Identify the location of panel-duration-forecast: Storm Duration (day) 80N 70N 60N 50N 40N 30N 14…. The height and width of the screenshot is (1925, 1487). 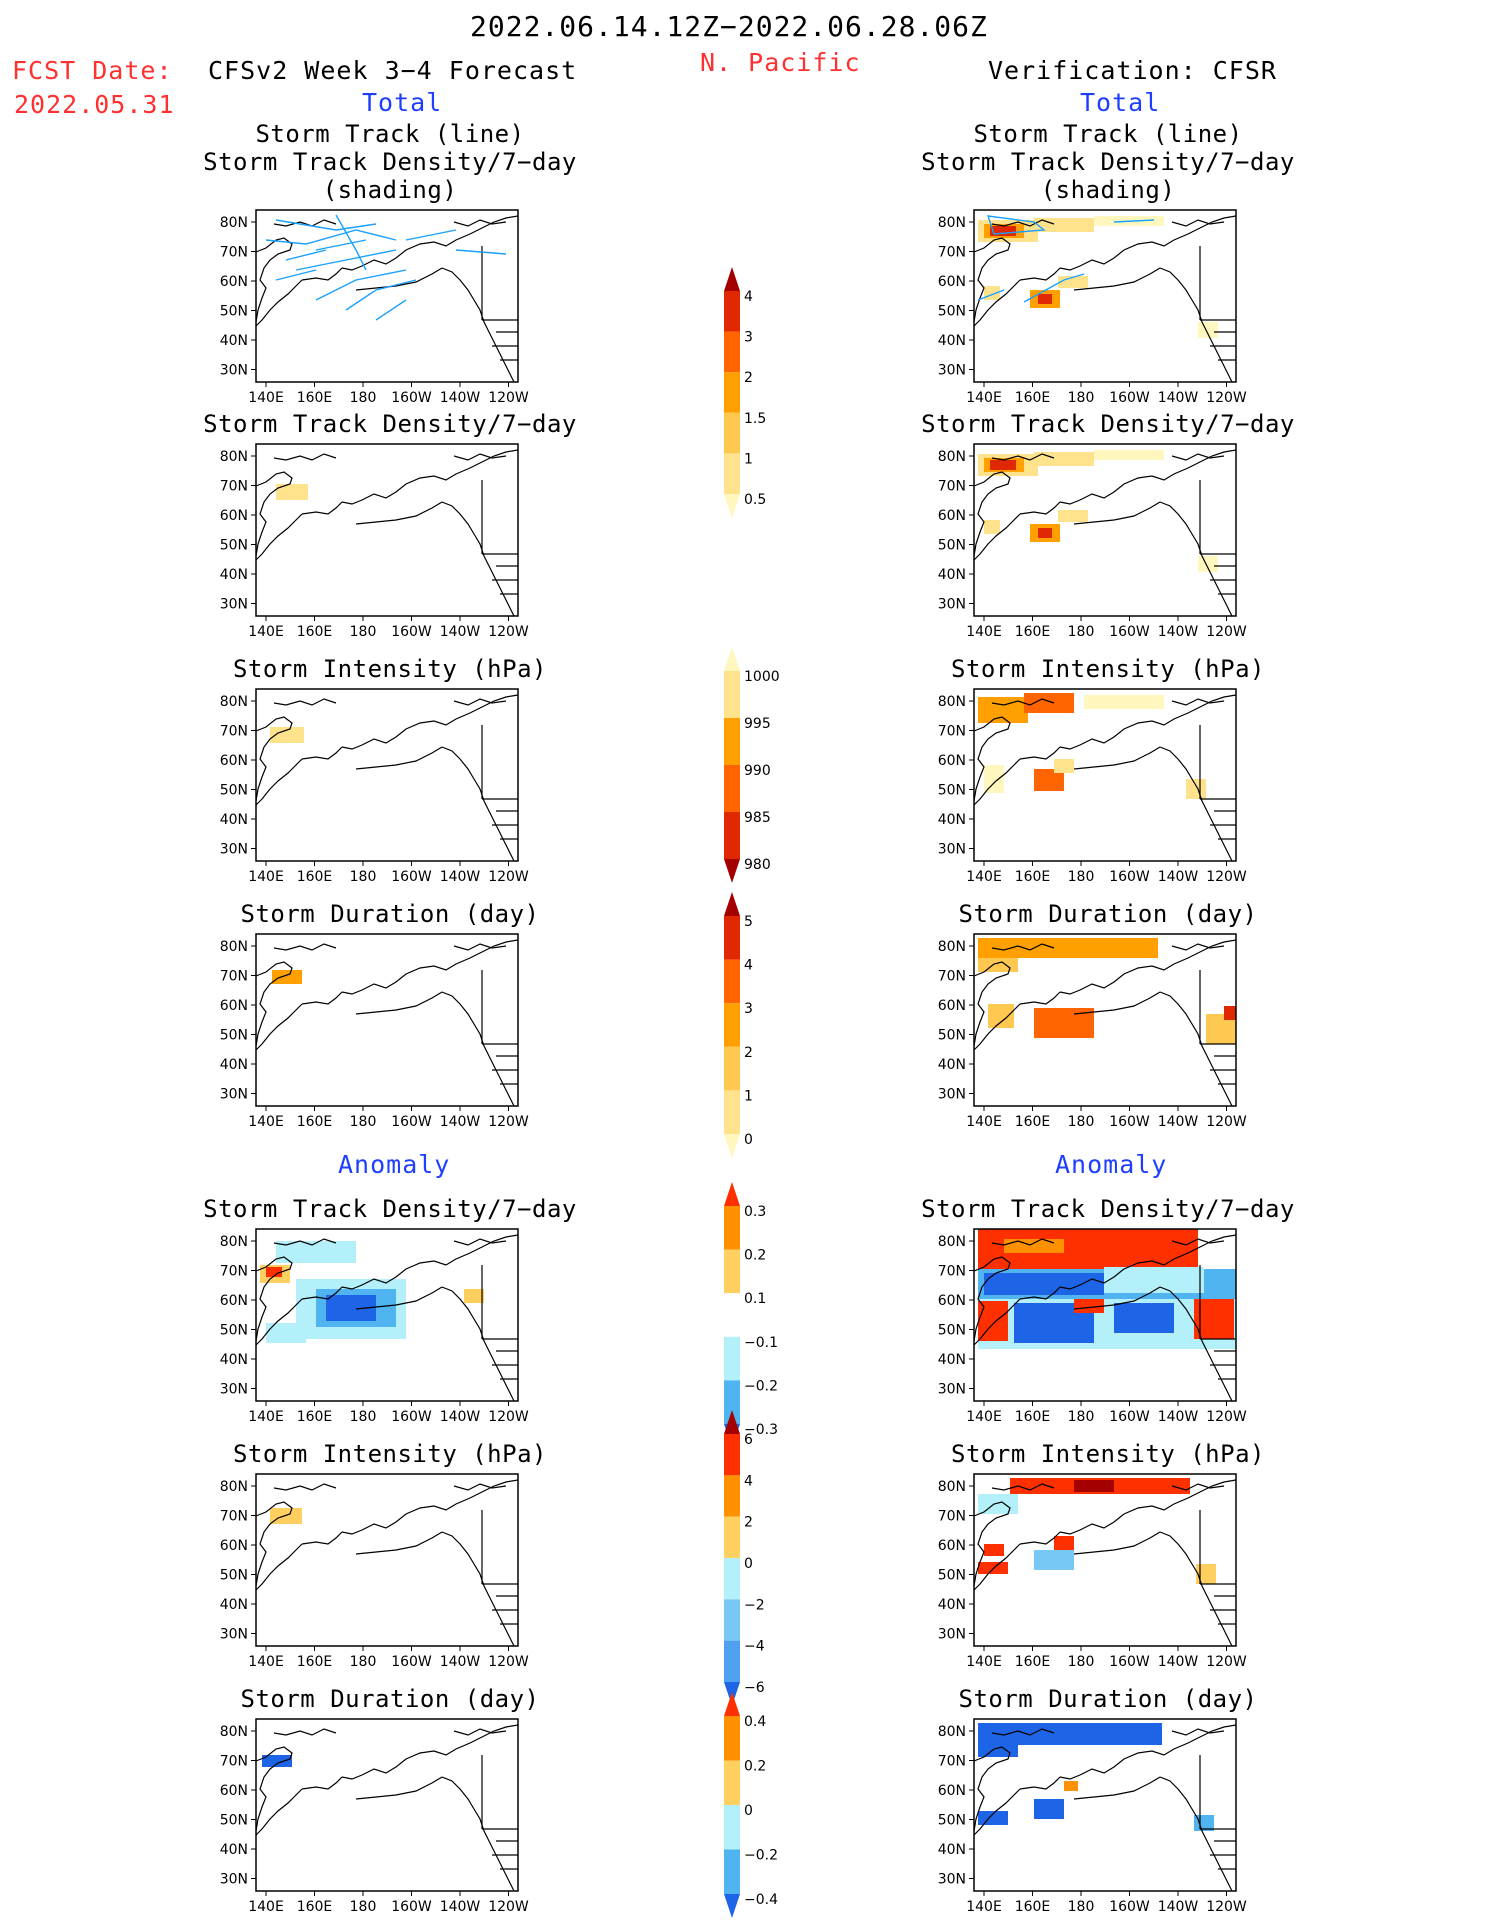
(390, 1016).